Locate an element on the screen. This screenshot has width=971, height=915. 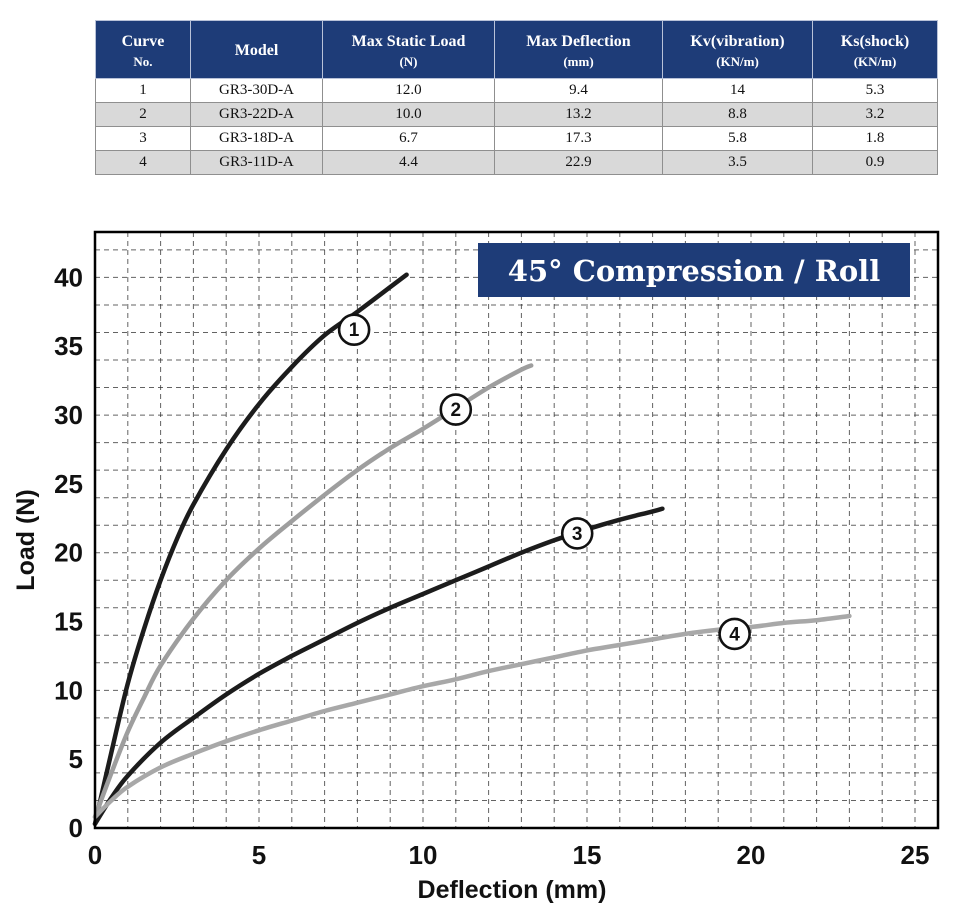
x-axis-title: Deflection (mm) is located at coordinates (512, 890).